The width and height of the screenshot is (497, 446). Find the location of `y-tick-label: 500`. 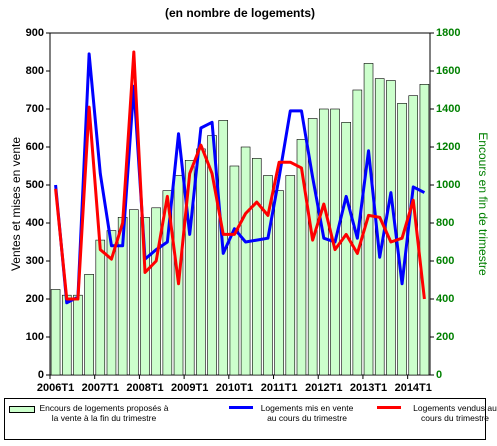

y-tick-label: 500 is located at coordinates (35, 185).